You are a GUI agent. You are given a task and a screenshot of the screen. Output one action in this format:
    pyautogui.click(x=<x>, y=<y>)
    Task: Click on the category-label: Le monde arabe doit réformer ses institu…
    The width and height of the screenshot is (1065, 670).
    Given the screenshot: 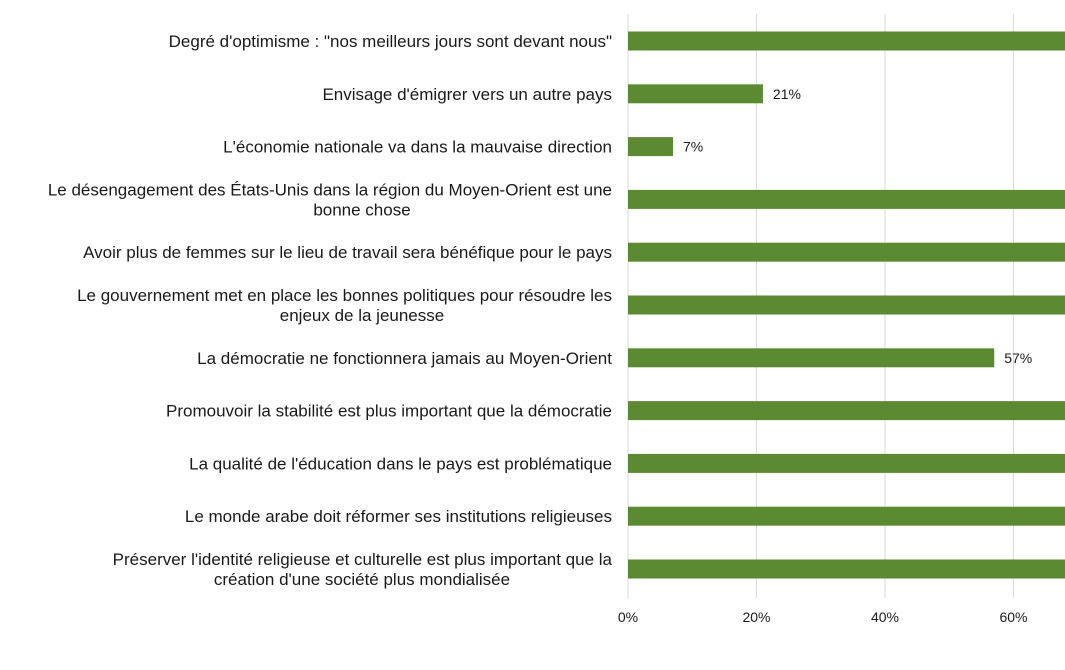 What is the action you would take?
    pyautogui.click(x=398, y=516)
    